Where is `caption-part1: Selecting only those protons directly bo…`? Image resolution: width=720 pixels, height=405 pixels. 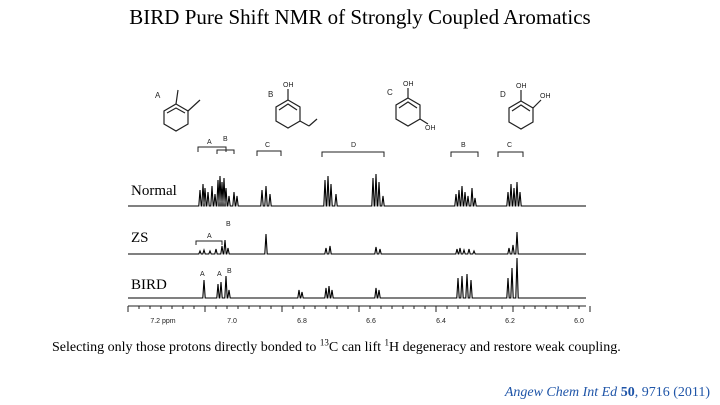
caption-part1: Selecting only those protons directly bo… is located at coordinates (186, 347).